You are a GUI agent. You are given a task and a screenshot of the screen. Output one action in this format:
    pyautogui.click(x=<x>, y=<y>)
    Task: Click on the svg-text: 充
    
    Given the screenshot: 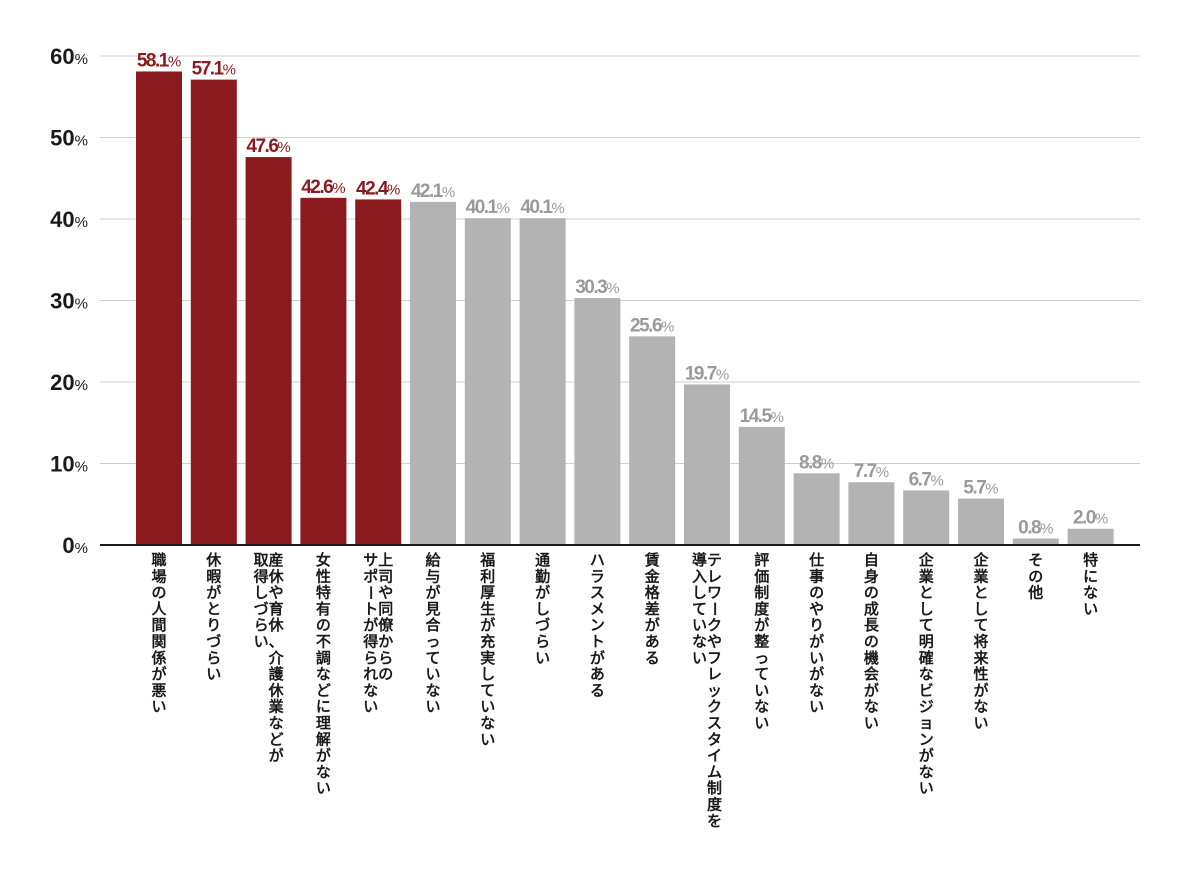 What is the action you would take?
    pyautogui.click(x=487, y=642)
    